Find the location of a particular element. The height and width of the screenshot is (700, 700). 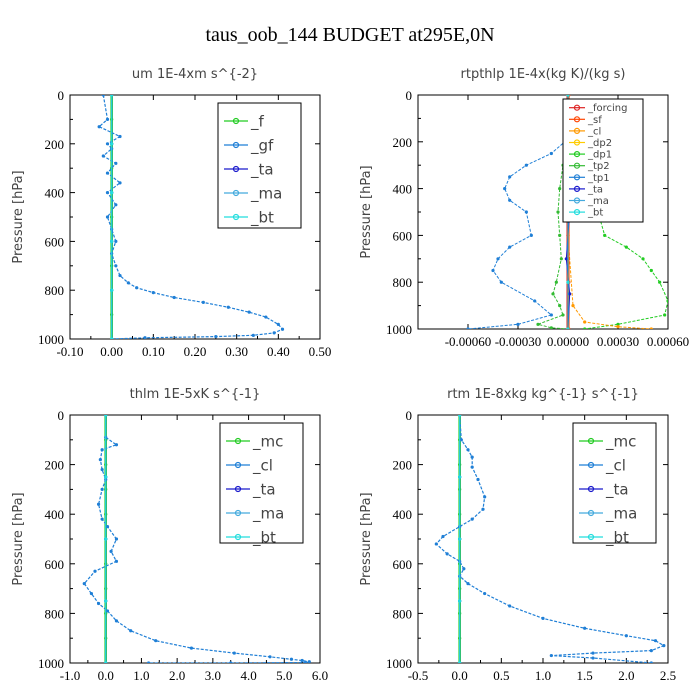

legend-label: _ta is located at coordinates (595, 189).